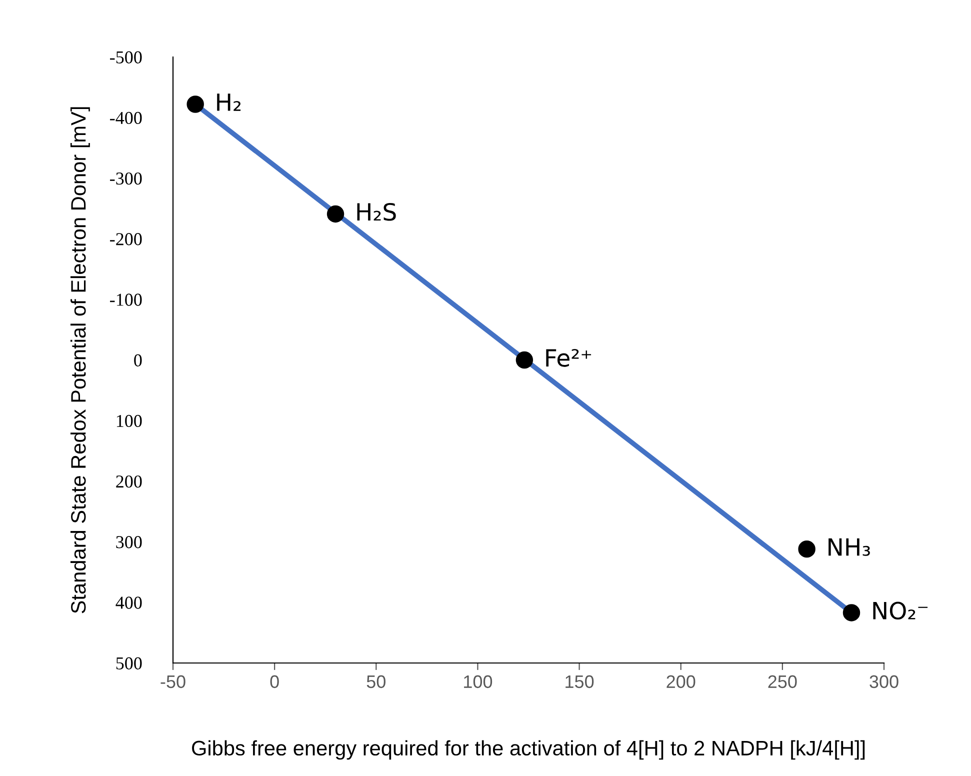 The height and width of the screenshot is (776, 971). What do you see at coordinates (884, 681) in the screenshot?
I see `x-tick-label: 300` at bounding box center [884, 681].